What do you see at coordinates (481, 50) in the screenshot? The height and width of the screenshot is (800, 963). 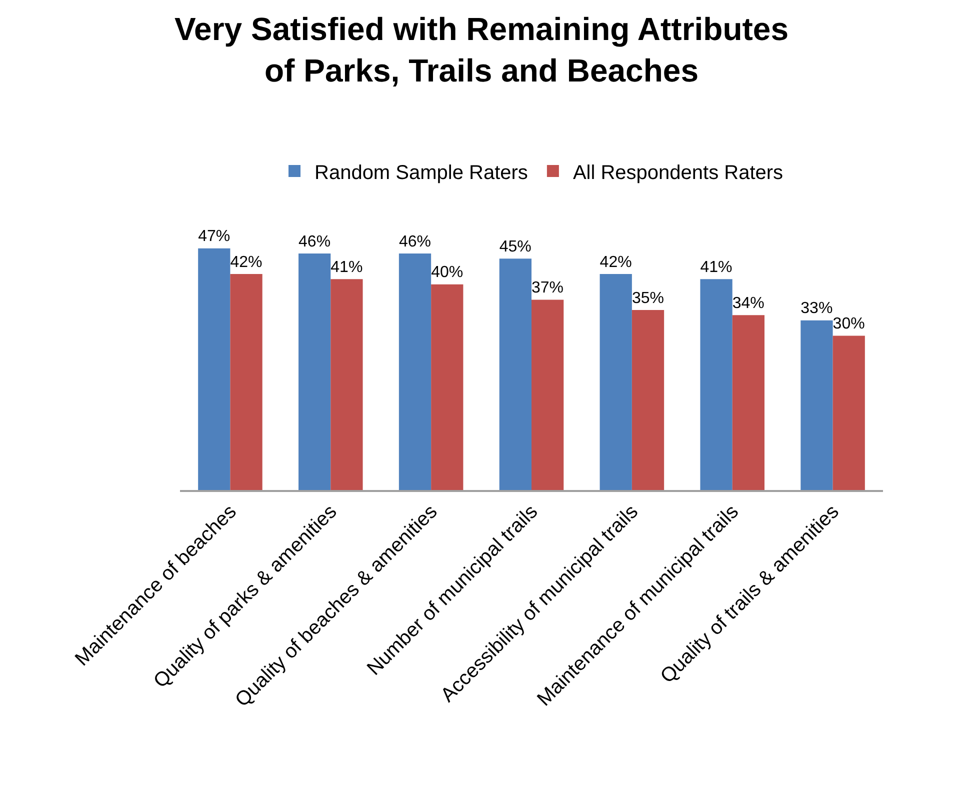 I see `chart-title: Very Satisfied with Remaining Attributes of Parks, Trails and Beaches` at bounding box center [481, 50].